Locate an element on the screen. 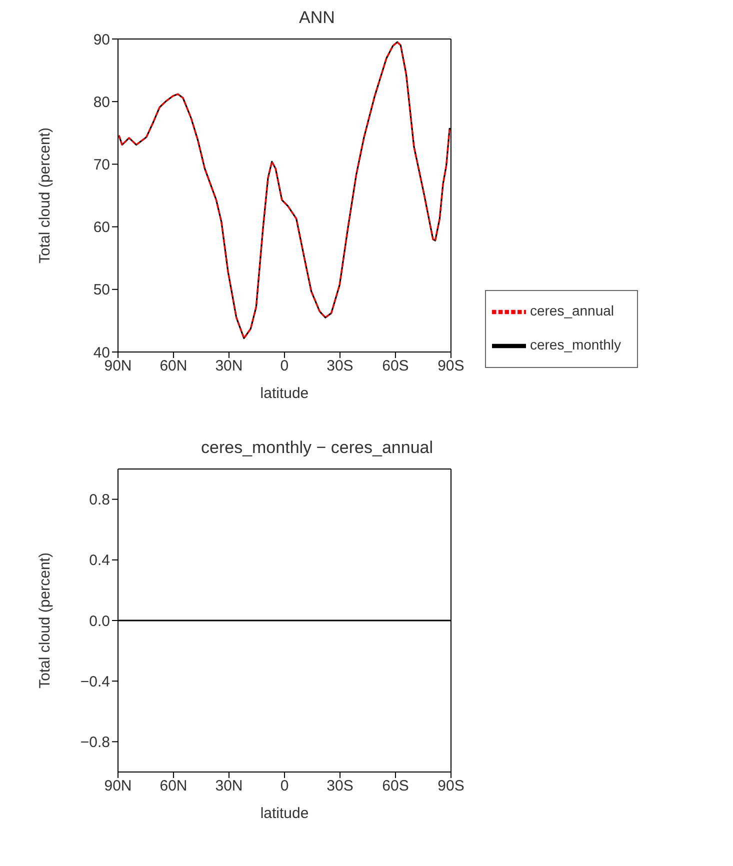 The image size is (733, 866). y-tick-label: 0.0 is located at coordinates (99, 621).